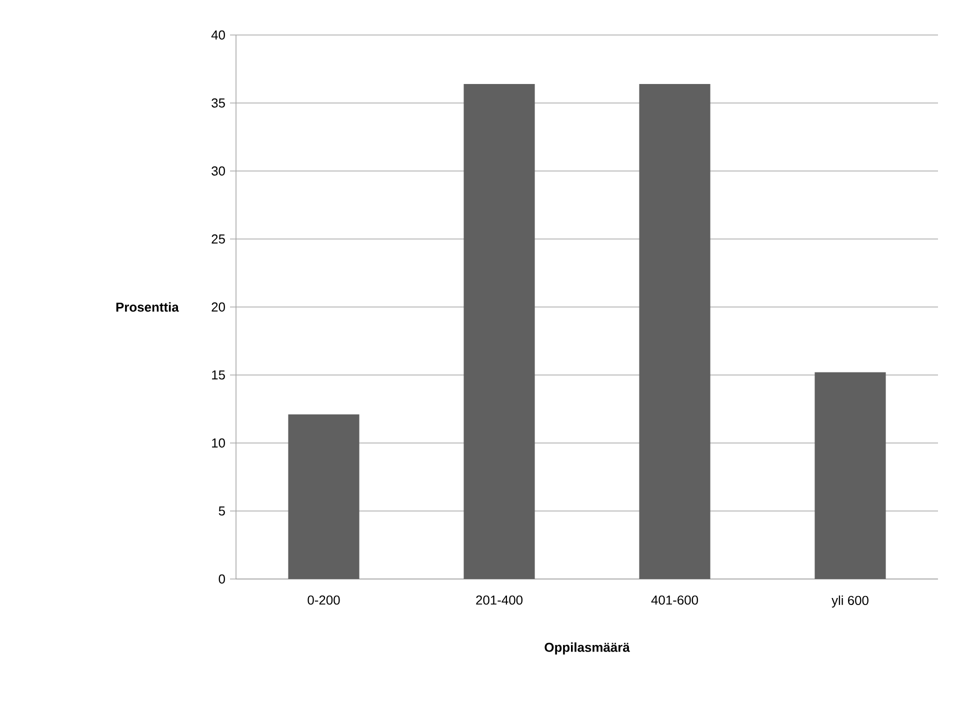  I want to click on y-axis-title: Prosenttia, so click(147, 307).